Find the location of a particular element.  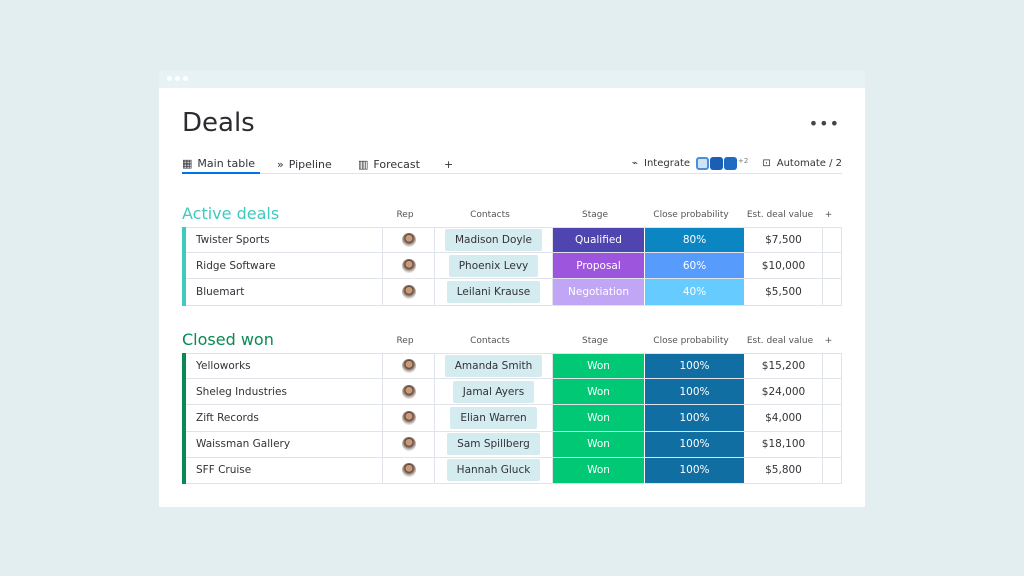

stage-cell: Negotiation is located at coordinates (599, 292).